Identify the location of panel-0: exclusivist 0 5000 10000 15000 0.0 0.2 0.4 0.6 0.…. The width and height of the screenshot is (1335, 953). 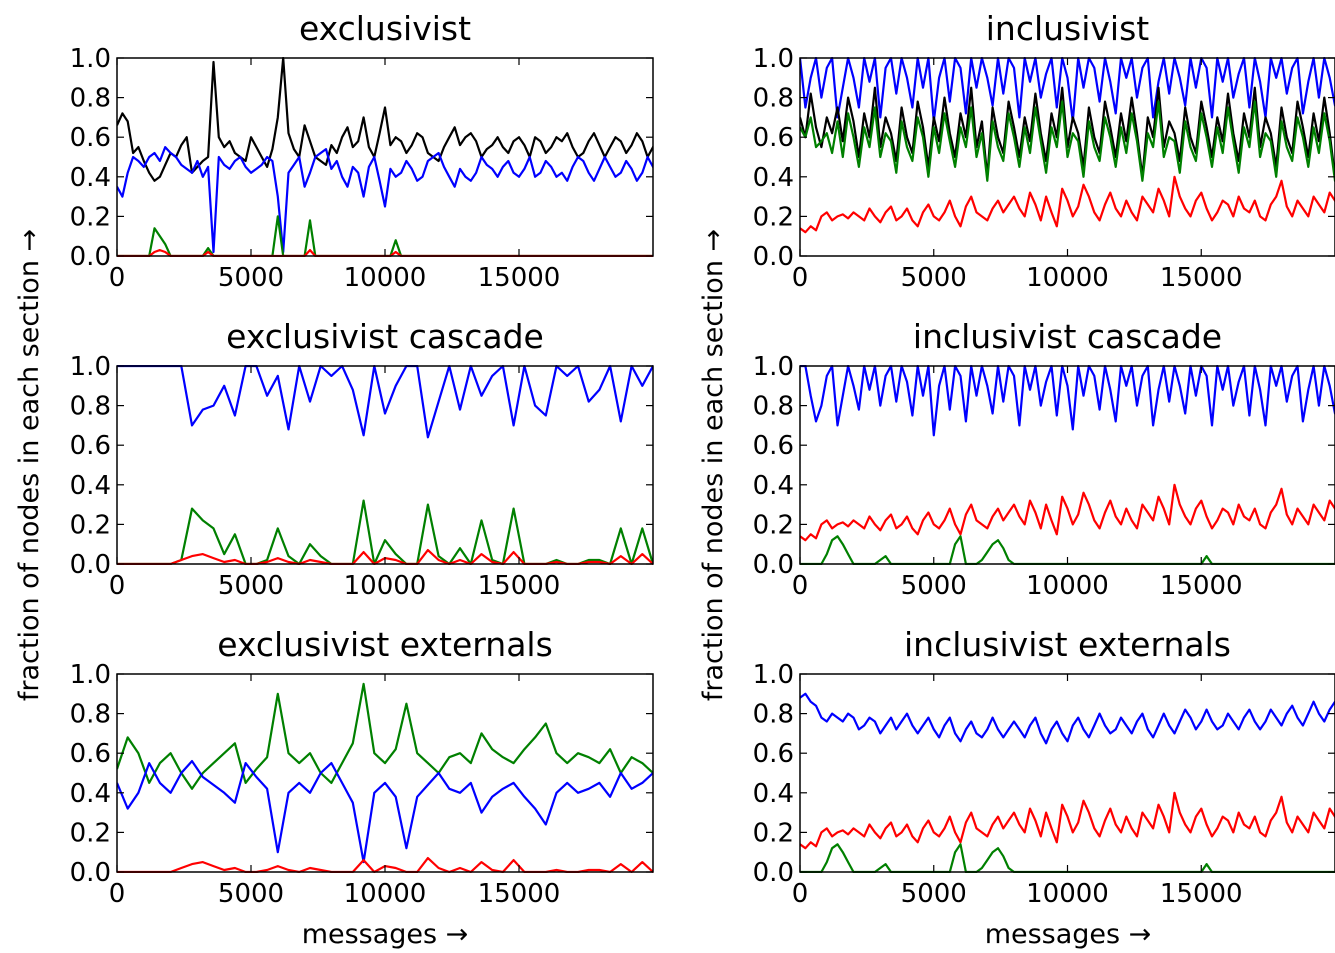
(362, 151).